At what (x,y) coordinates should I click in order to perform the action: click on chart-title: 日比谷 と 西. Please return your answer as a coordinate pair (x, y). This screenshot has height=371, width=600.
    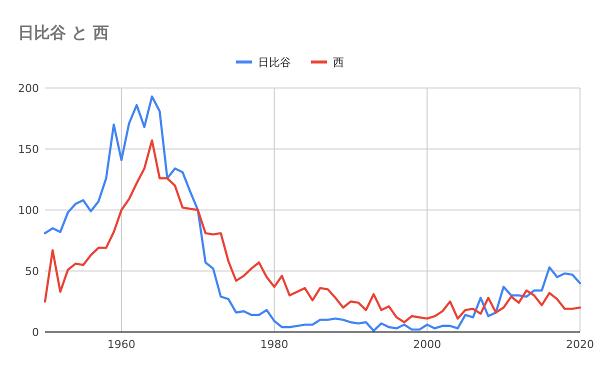
    Looking at the image, I should click on (64, 32).